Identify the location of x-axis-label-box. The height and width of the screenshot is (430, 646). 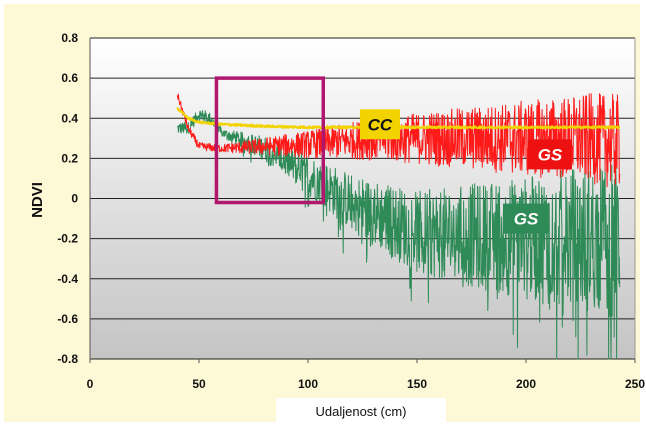
(361, 411).